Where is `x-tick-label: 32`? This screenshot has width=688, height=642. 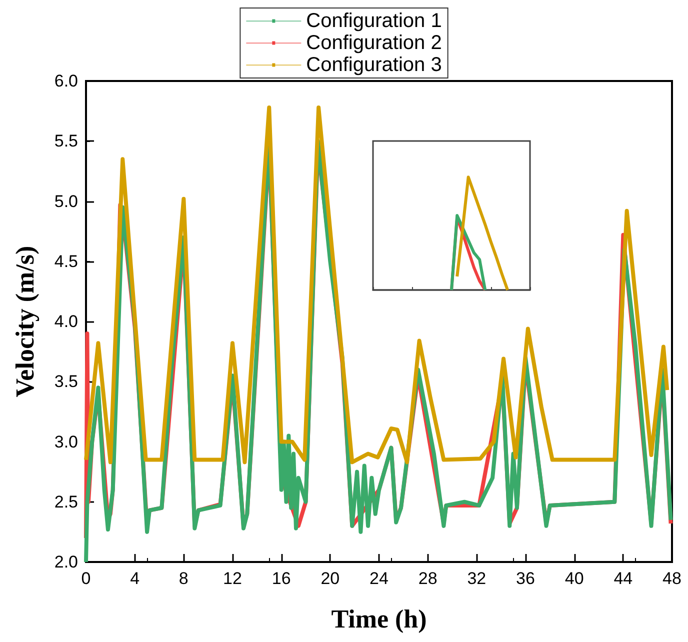
x-tick-label: 32 is located at coordinates (476, 578).